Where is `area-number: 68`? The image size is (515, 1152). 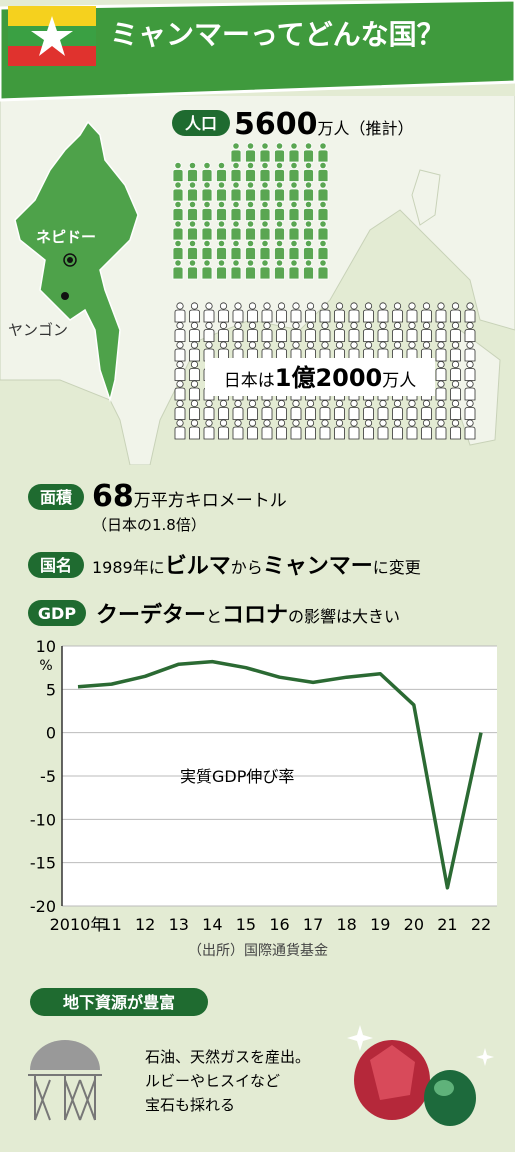
area-number: 68 is located at coordinates (113, 496).